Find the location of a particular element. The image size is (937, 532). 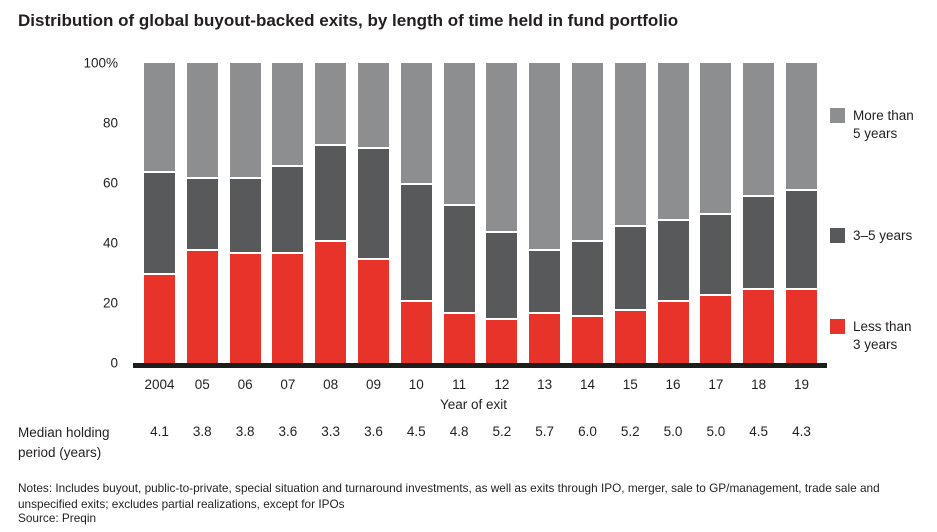

x-label-08: 08 is located at coordinates (331, 384).